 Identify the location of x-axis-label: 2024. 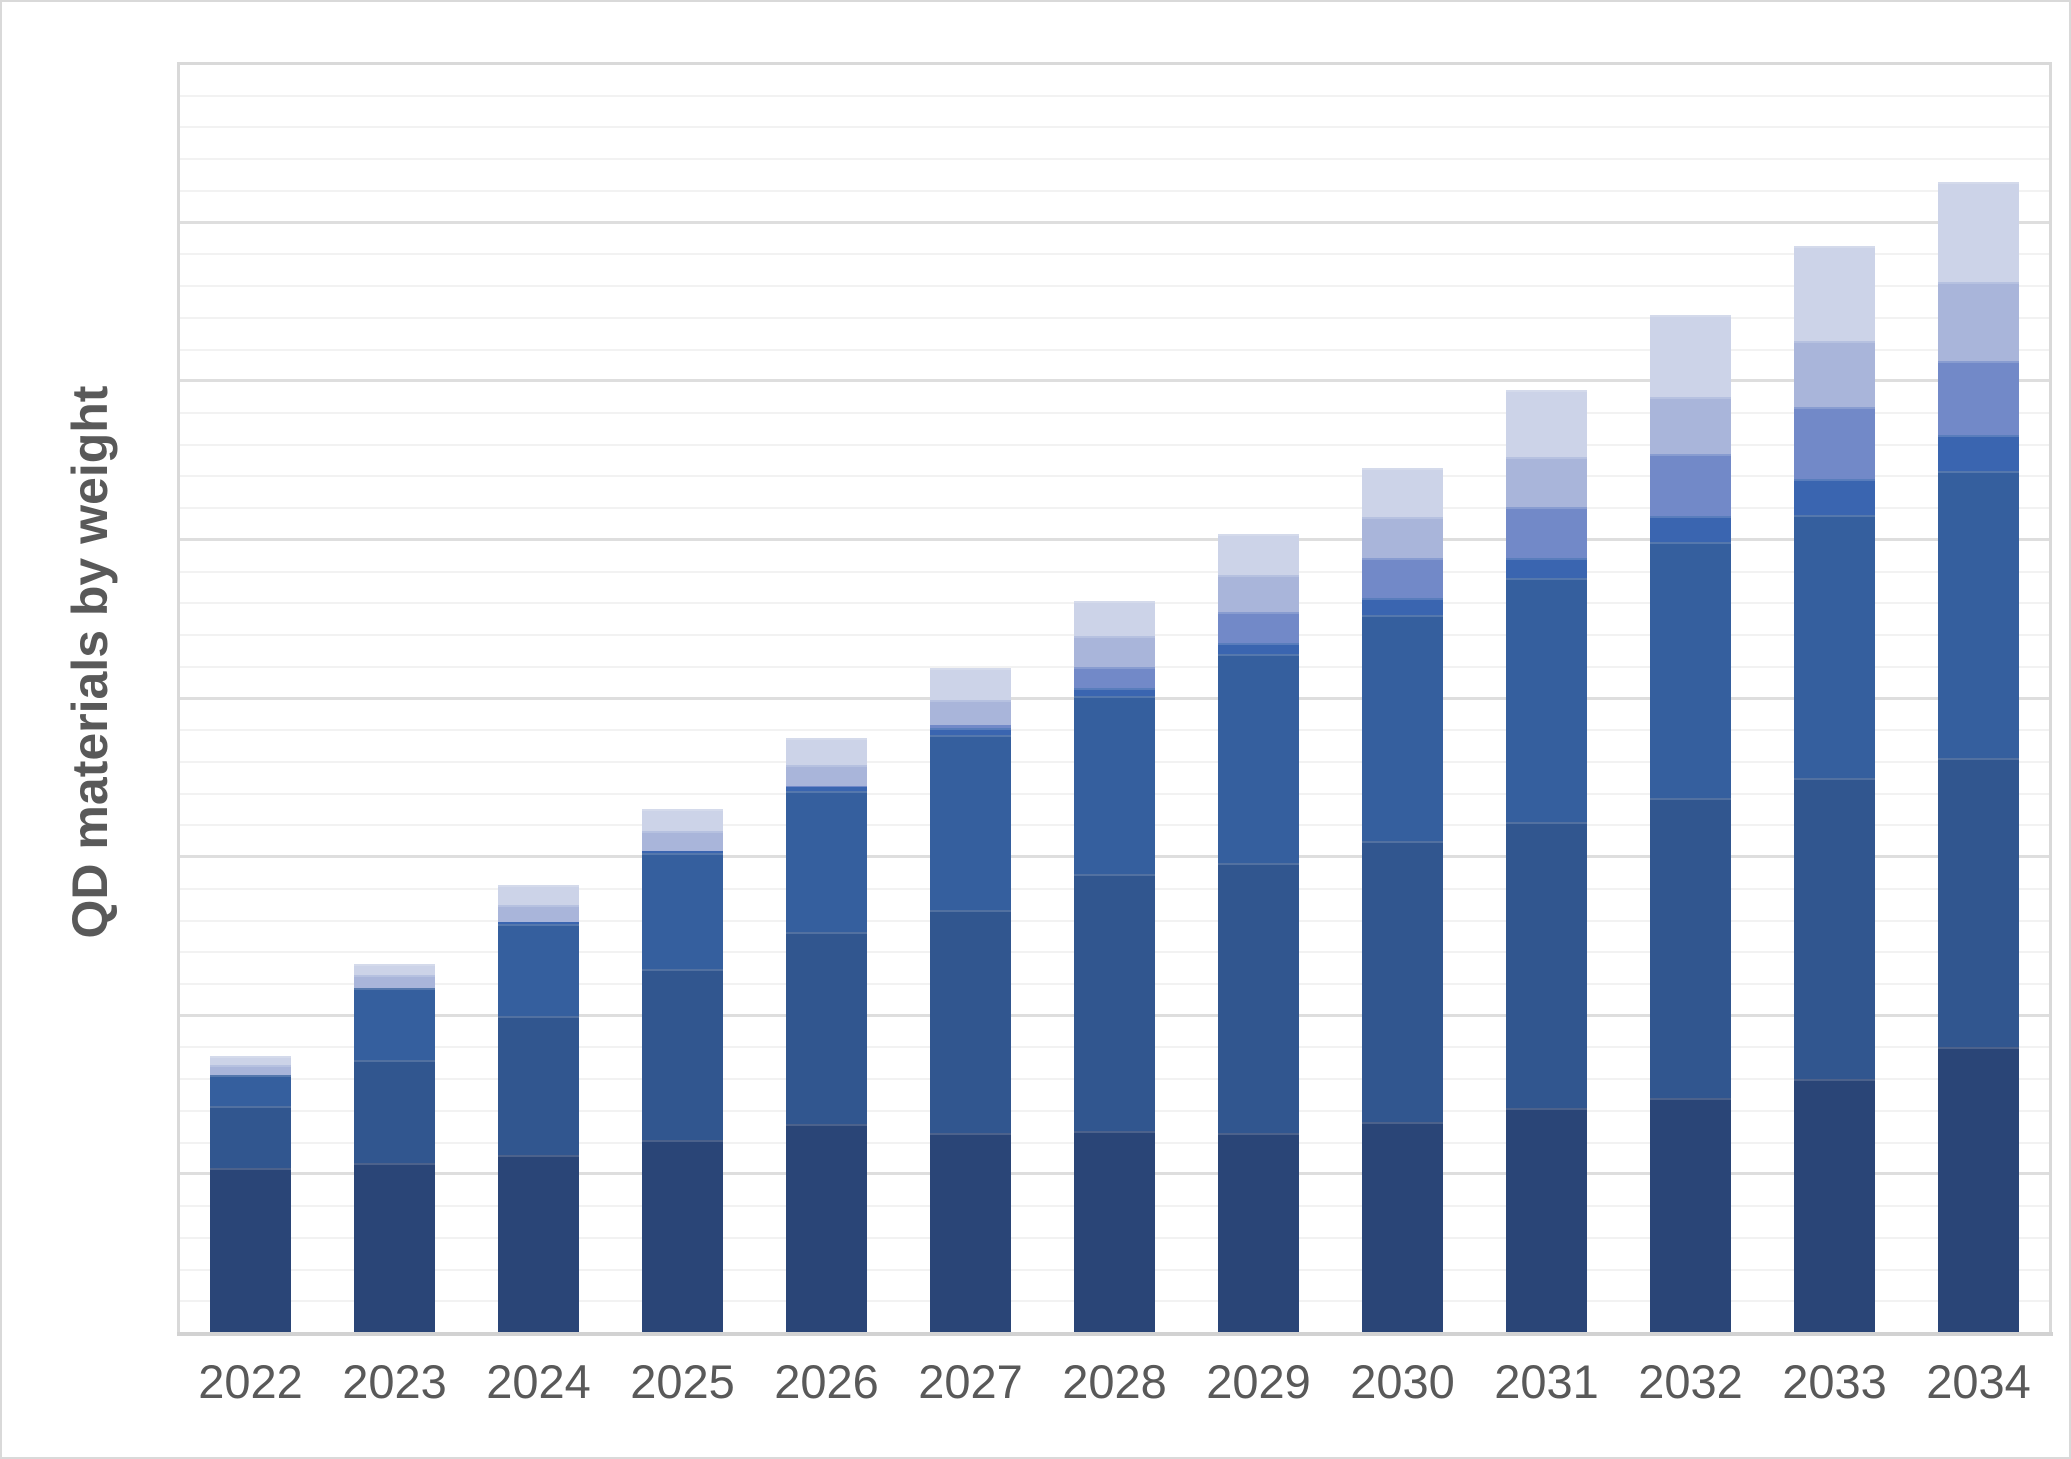
(538, 1381).